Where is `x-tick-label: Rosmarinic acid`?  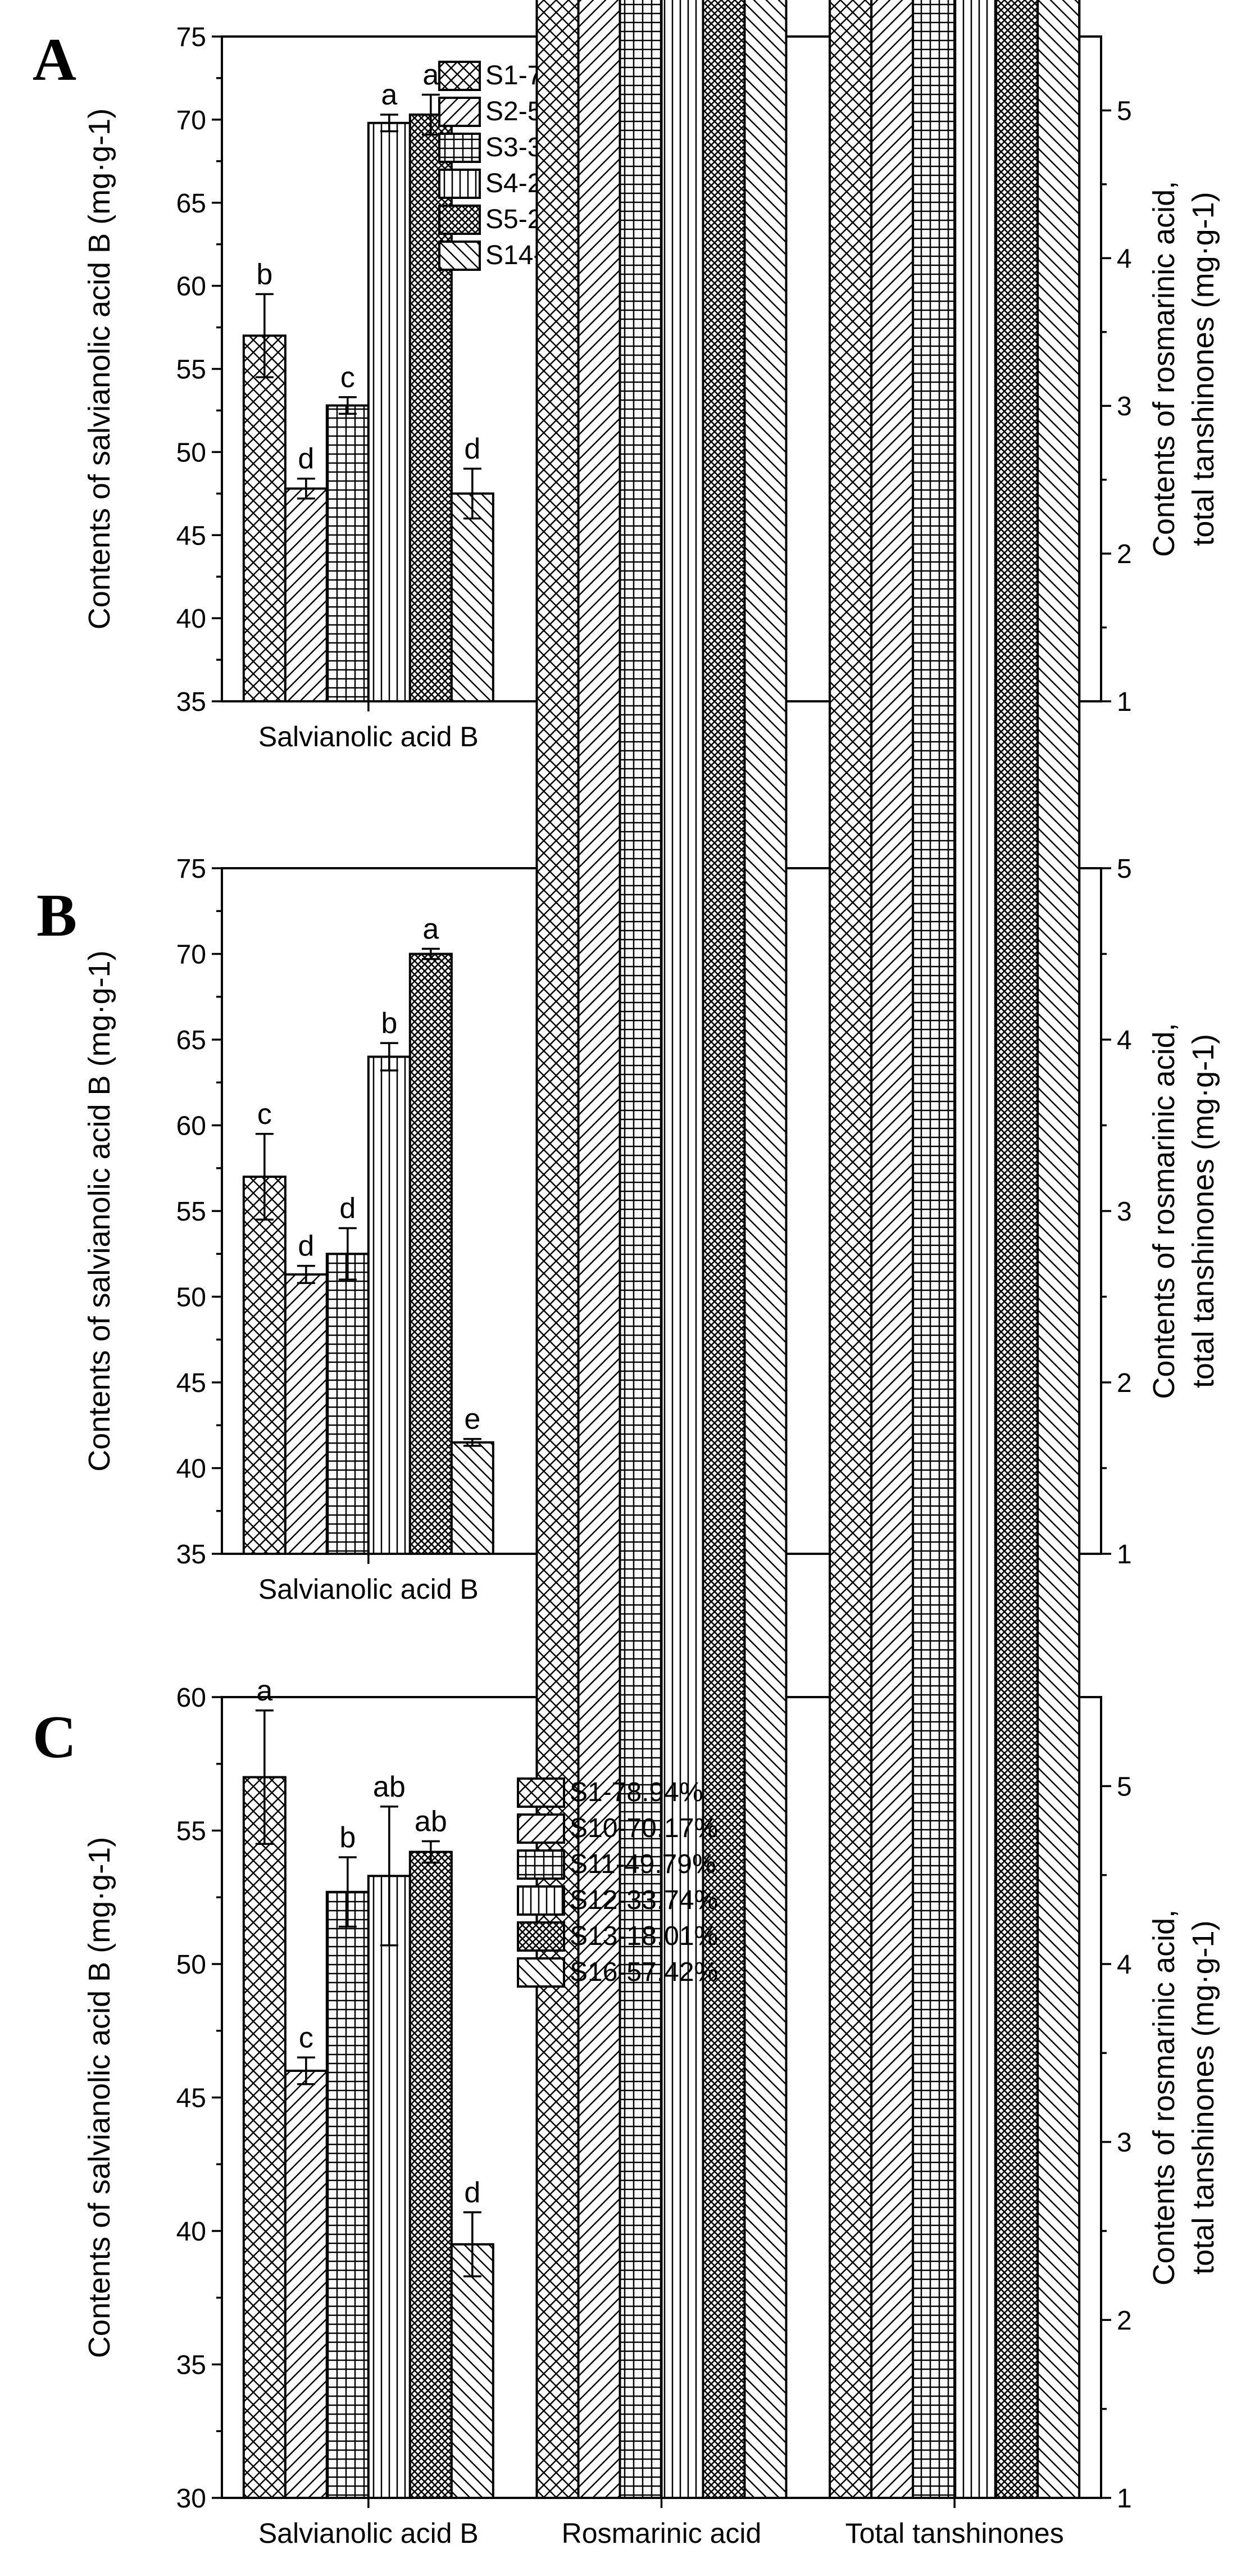
x-tick-label: Rosmarinic acid is located at coordinates (662, 2533).